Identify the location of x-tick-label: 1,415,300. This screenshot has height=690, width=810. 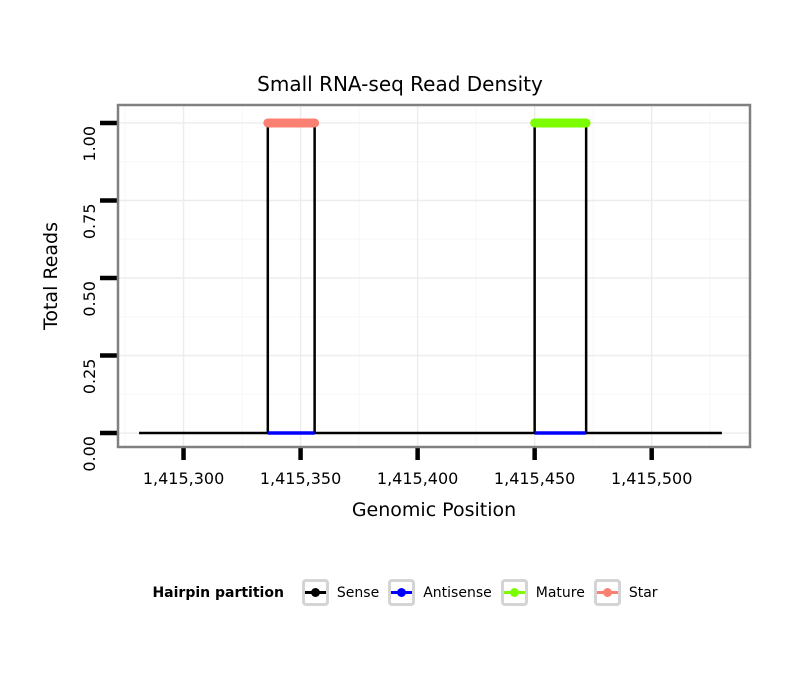
(183, 478).